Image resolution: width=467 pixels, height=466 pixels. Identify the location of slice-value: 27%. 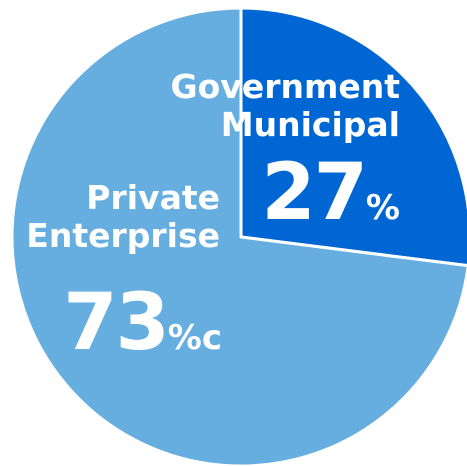
(330, 193).